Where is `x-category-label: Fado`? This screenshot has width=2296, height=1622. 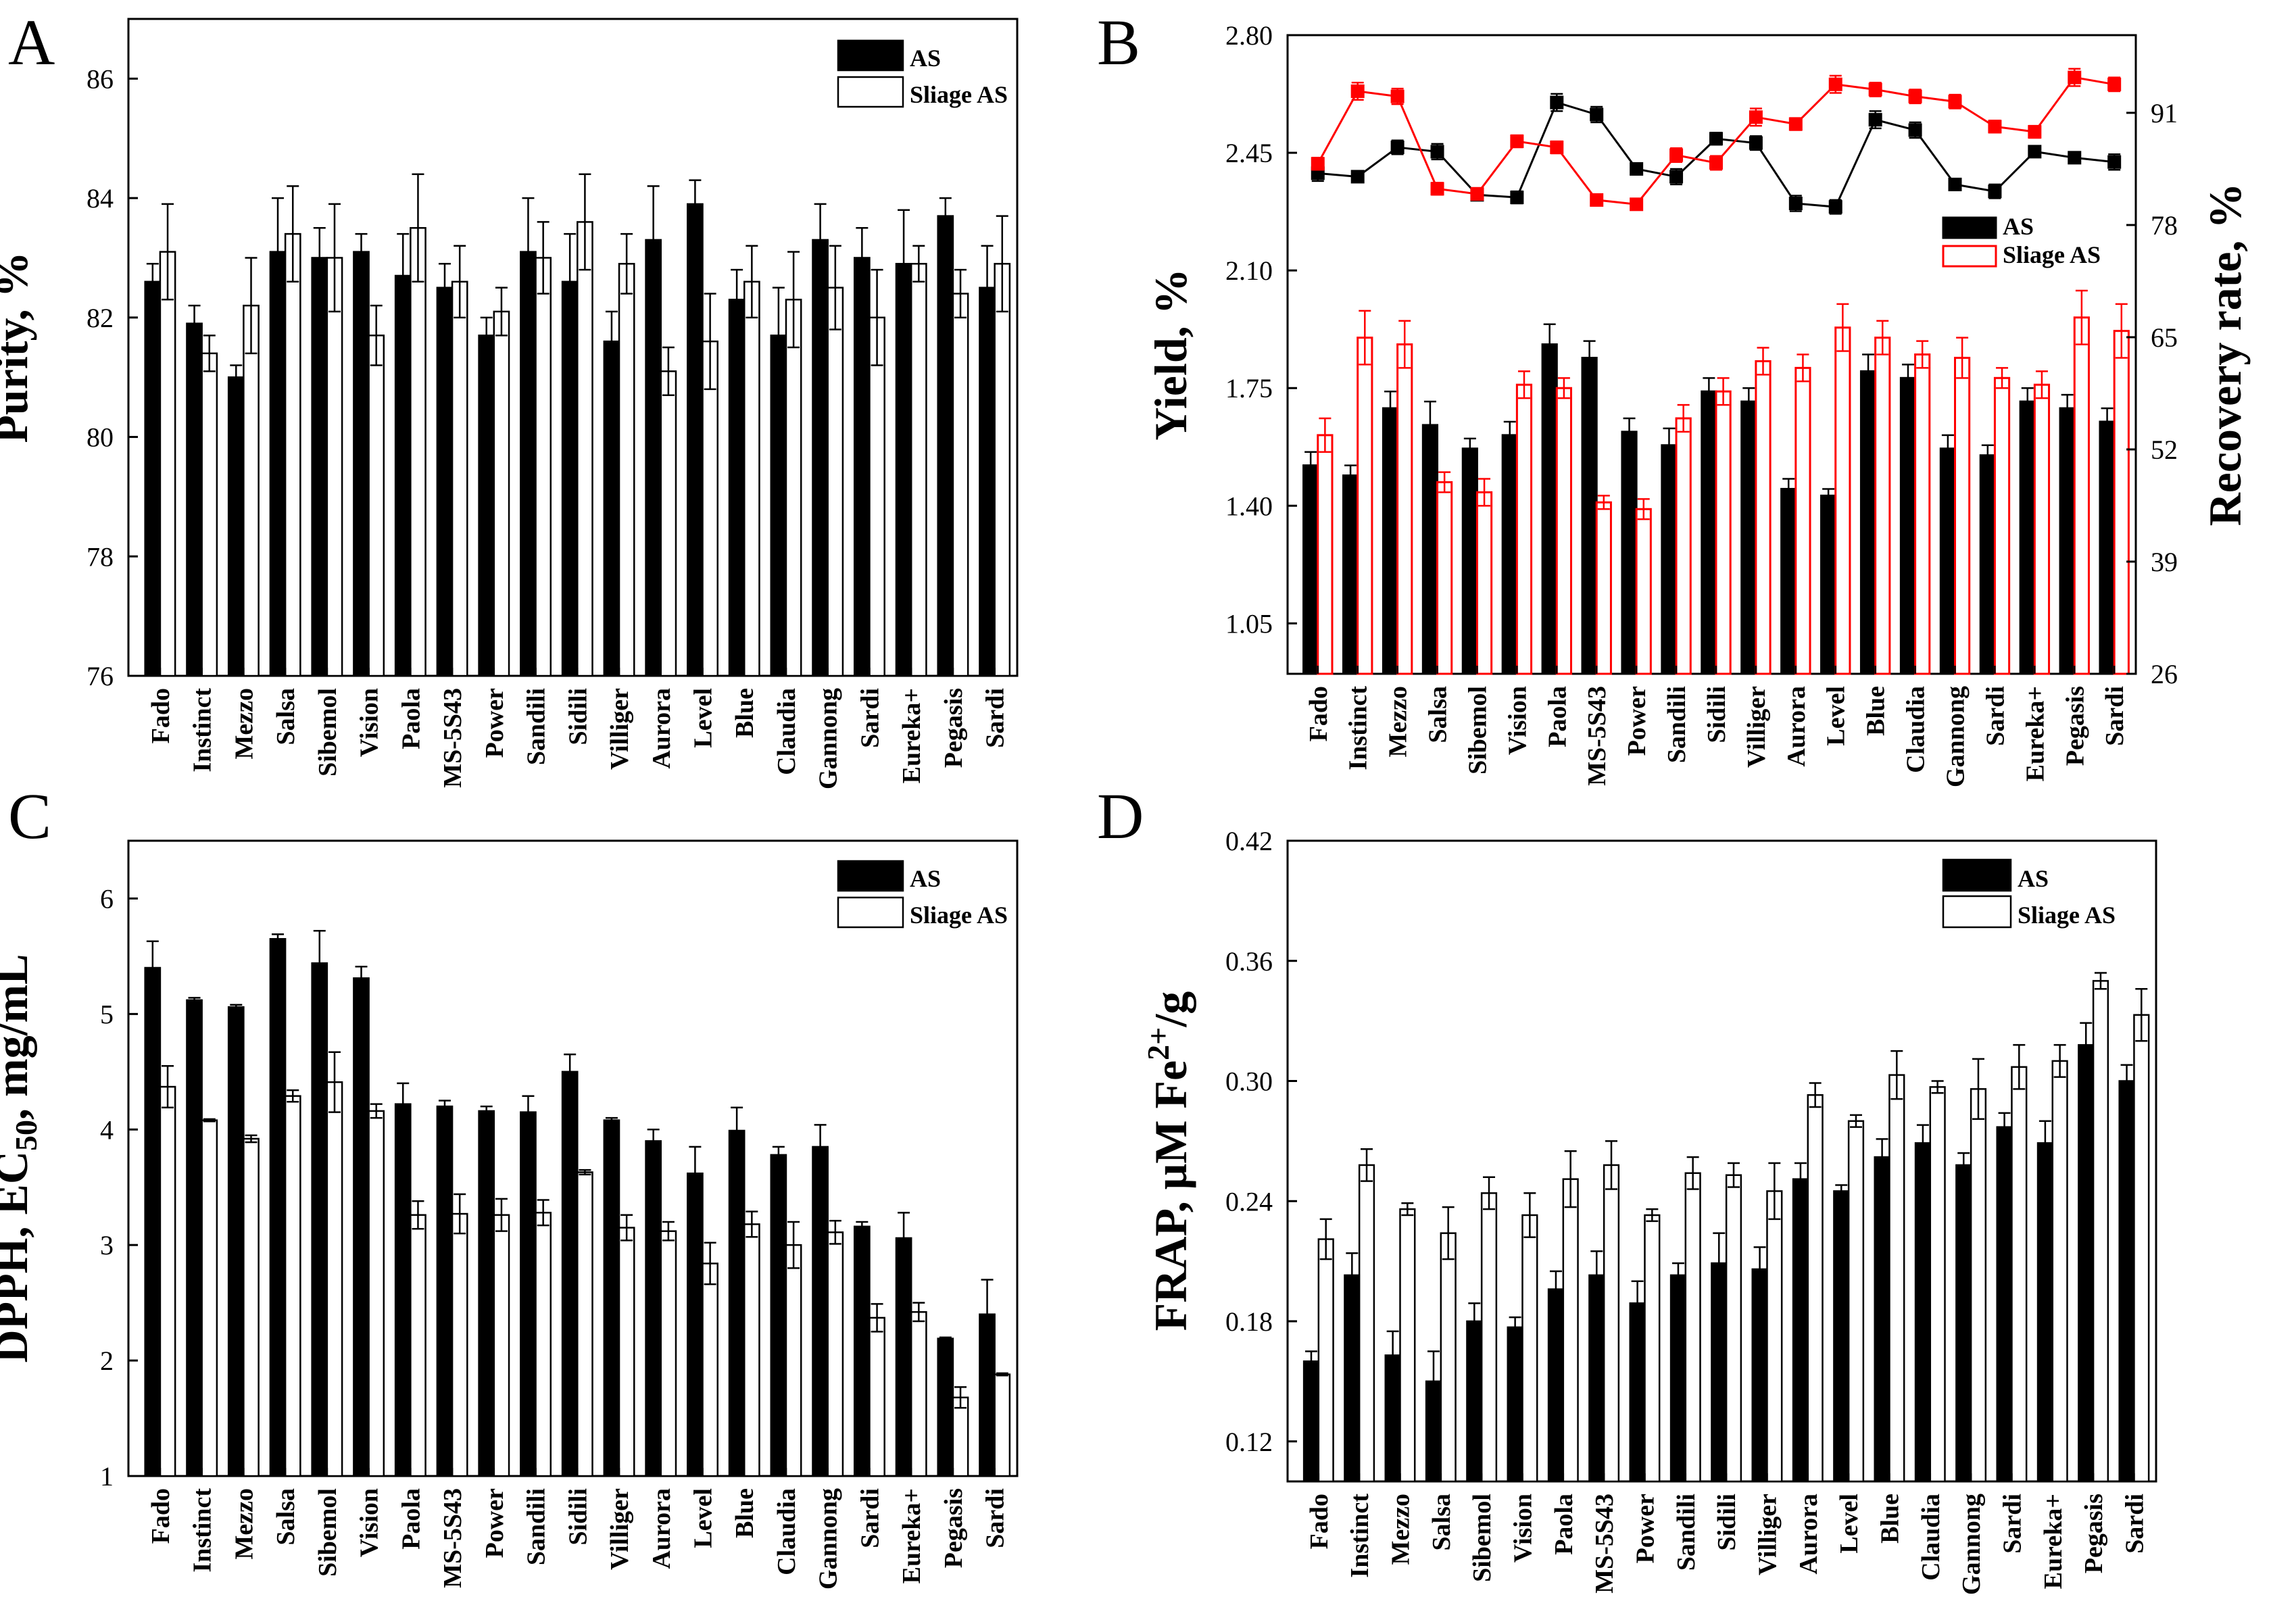
x-category-label: Fado is located at coordinates (1318, 713).